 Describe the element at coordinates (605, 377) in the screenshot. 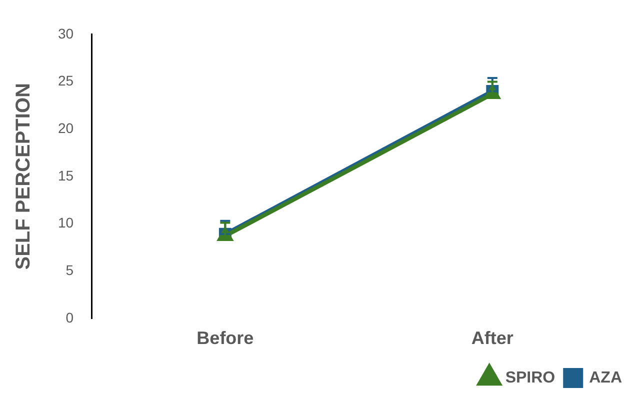

I see `legend-label: AZA` at that location.